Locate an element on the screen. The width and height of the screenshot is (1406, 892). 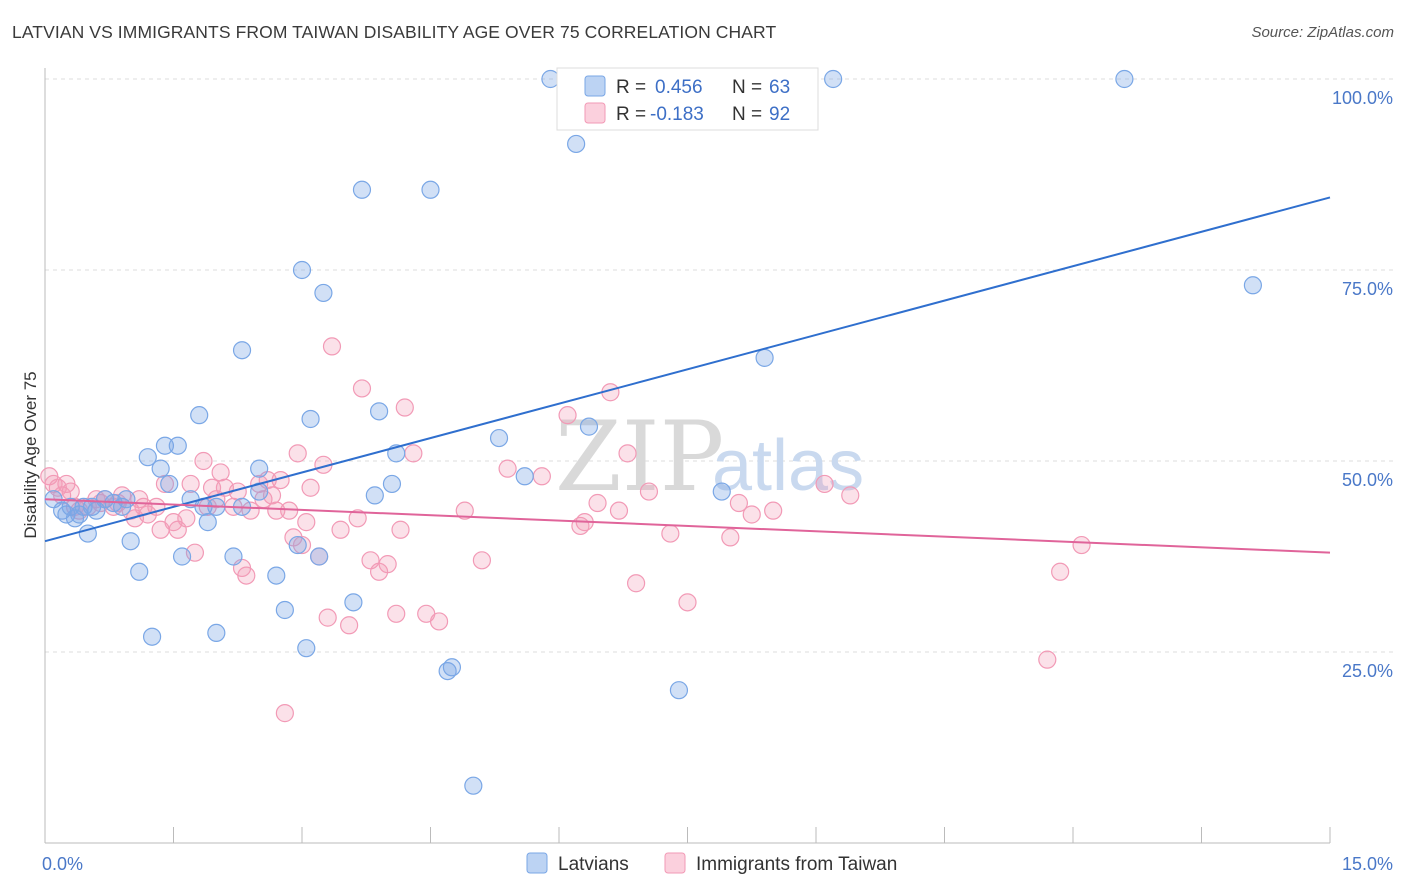
y-axis-label: Disability Age Over 75 is located at coordinates (30, 454).